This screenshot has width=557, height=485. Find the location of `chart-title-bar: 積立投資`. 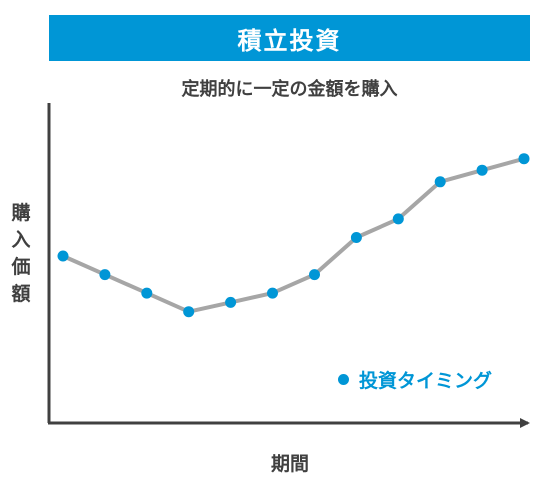

chart-title-bar: 積立投資 is located at coordinates (289, 38).